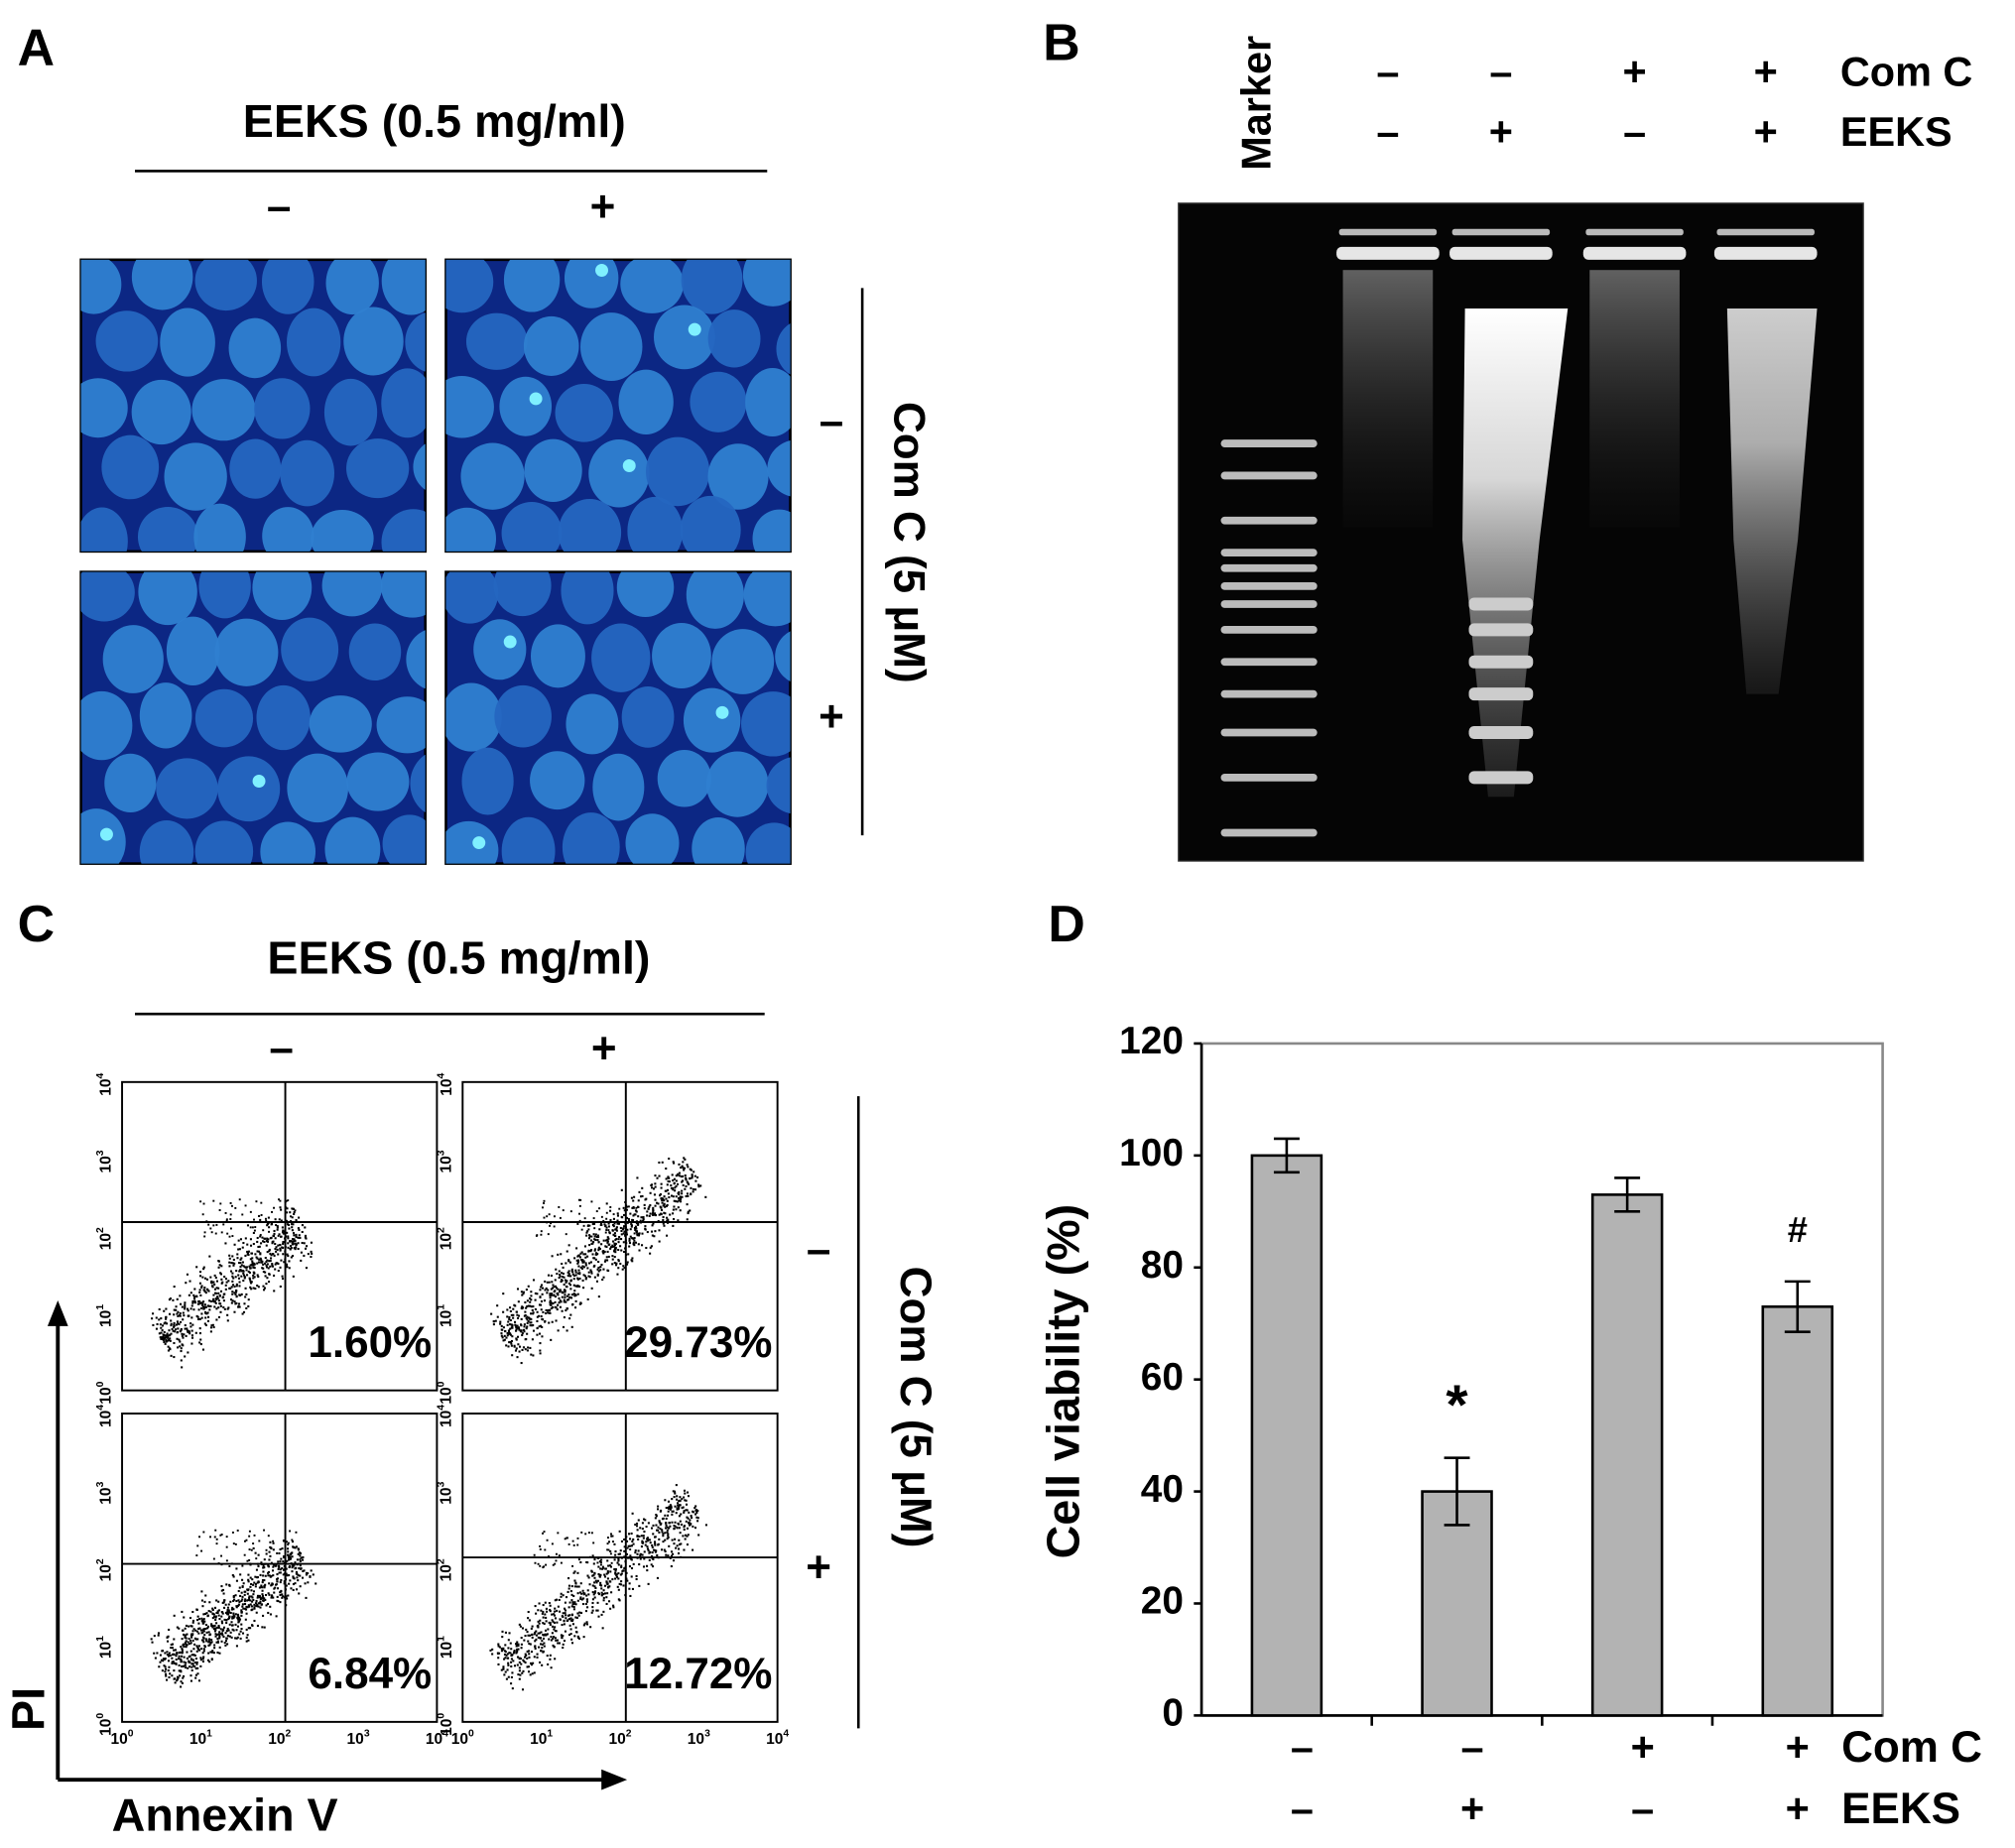 Image resolution: width=2015 pixels, height=1848 pixels. I want to click on ladder-band, so click(1269, 694).